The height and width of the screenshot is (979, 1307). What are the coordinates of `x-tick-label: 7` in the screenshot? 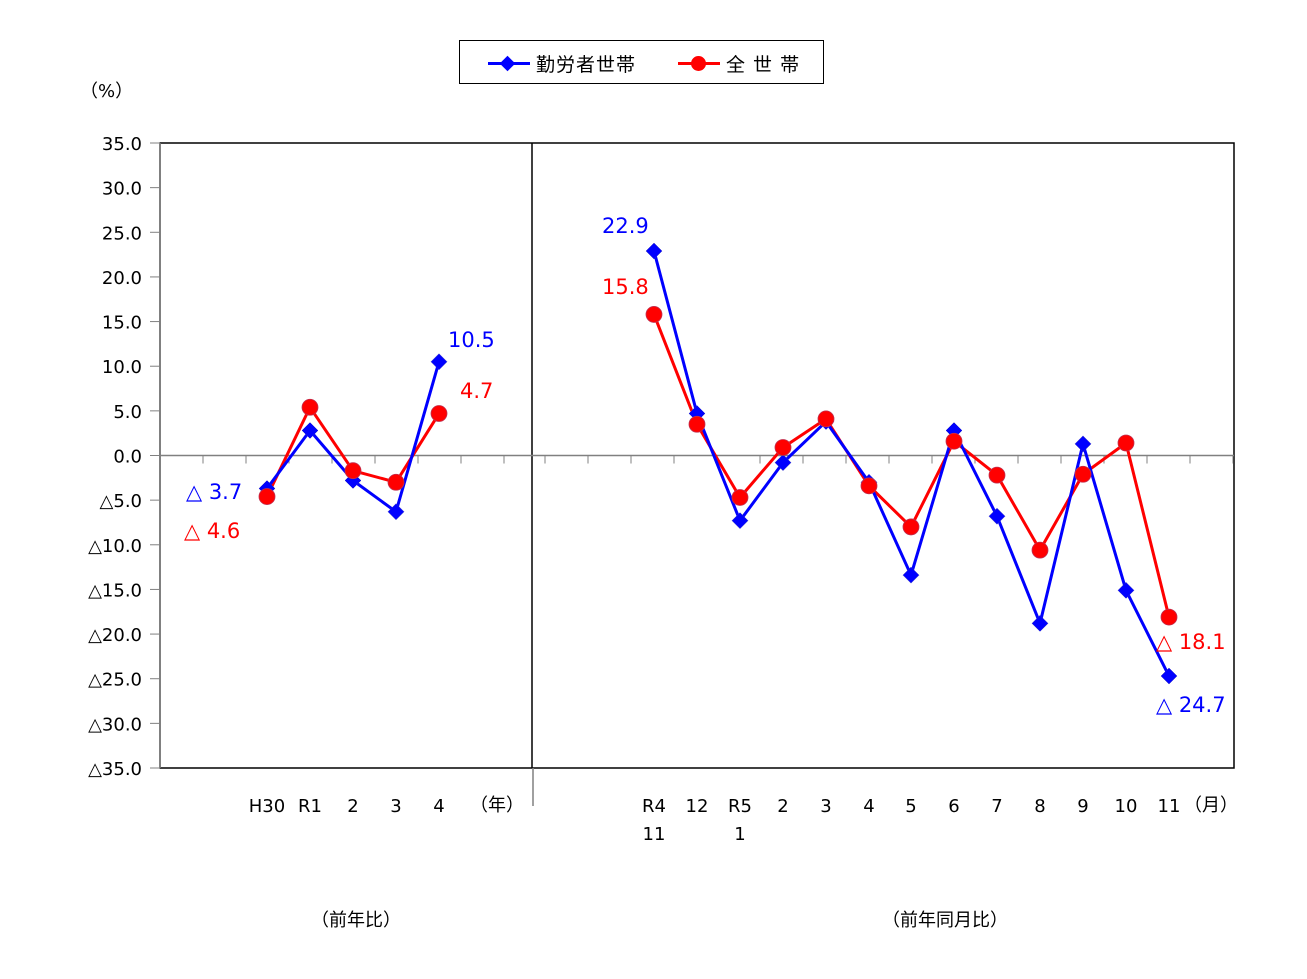 It's located at (996, 806).